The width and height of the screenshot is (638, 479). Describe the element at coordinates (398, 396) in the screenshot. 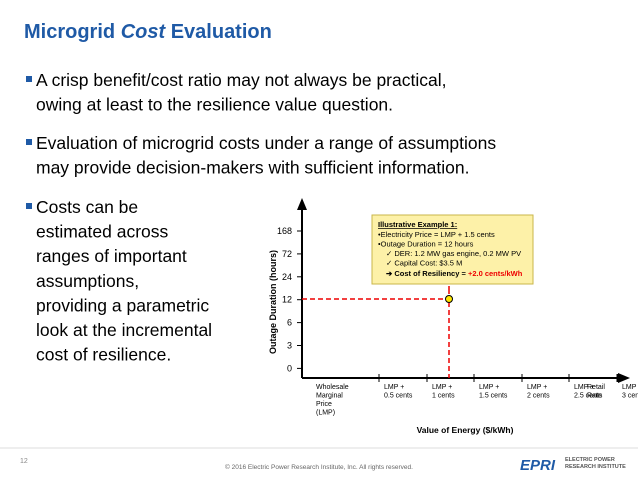

I see `x-label: 0.5 cents` at that location.